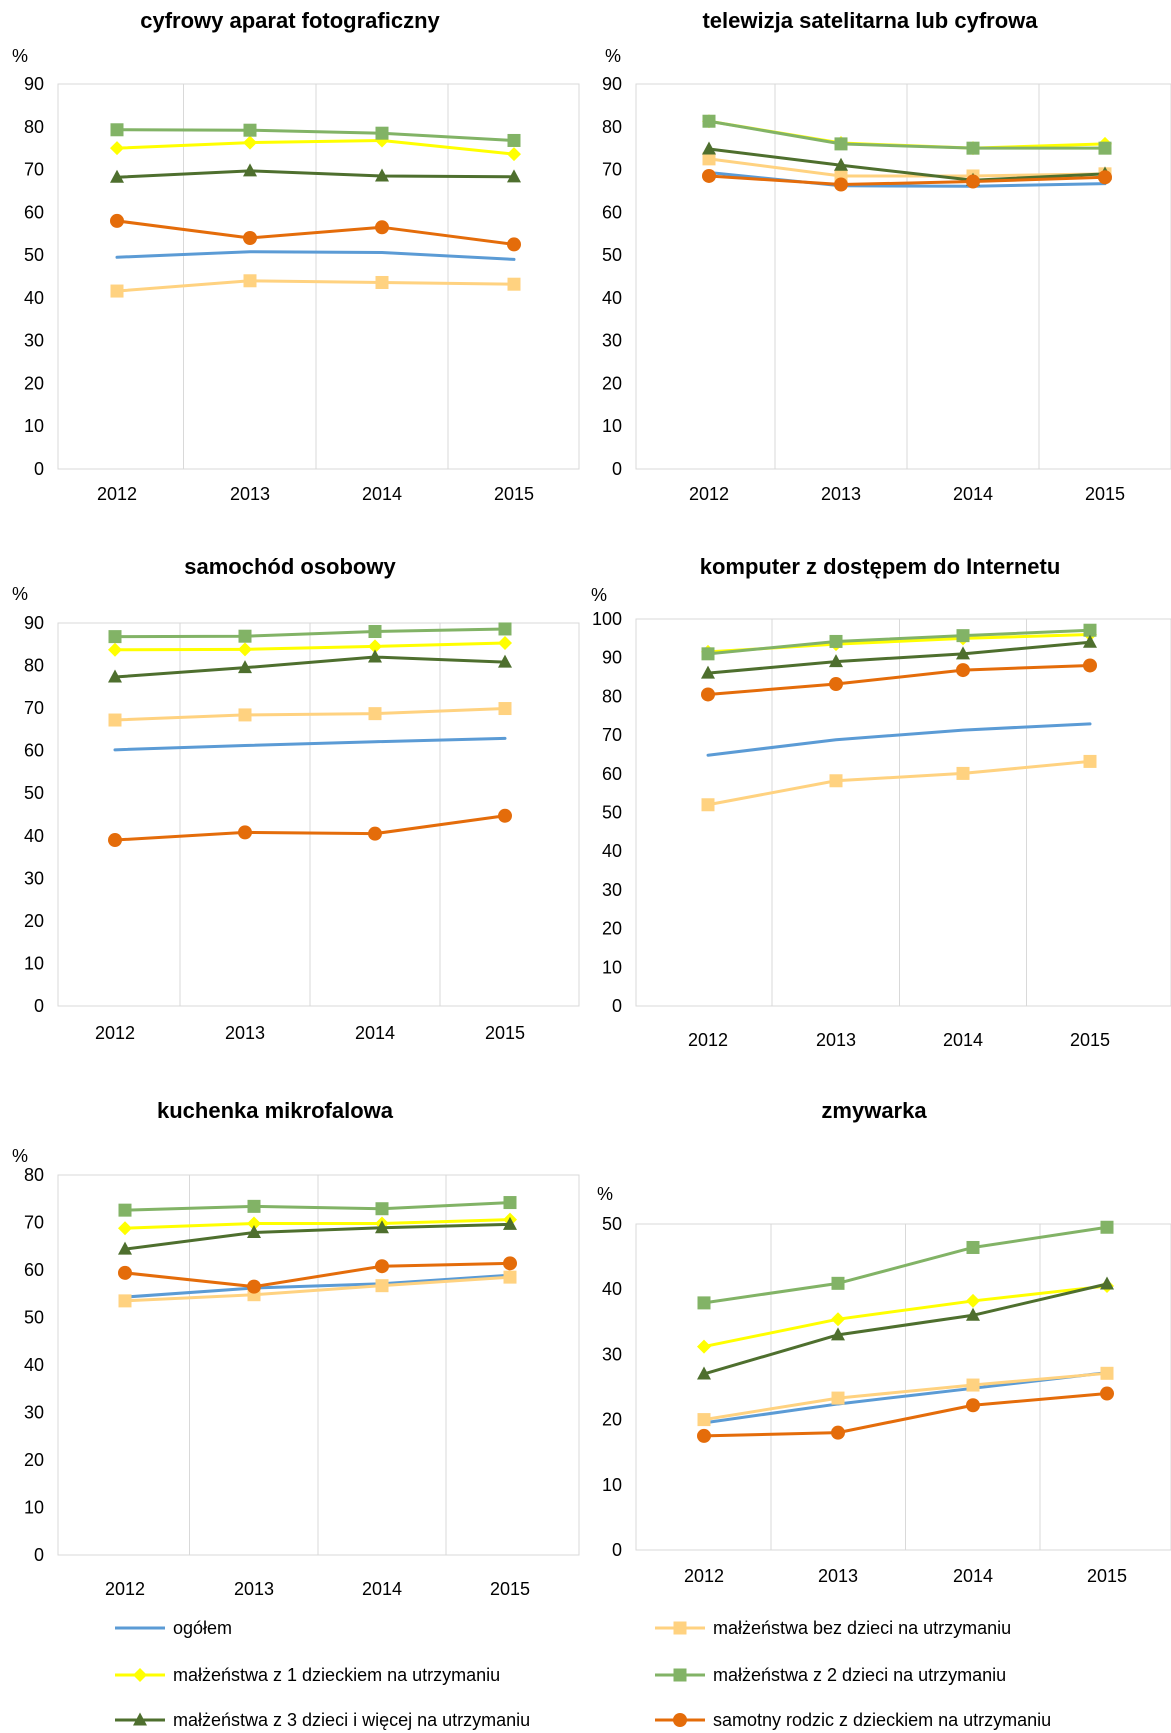 This screenshot has width=1171, height=1733. What do you see at coordinates (202, 1628) in the screenshot?
I see `legend-label: ogółem` at bounding box center [202, 1628].